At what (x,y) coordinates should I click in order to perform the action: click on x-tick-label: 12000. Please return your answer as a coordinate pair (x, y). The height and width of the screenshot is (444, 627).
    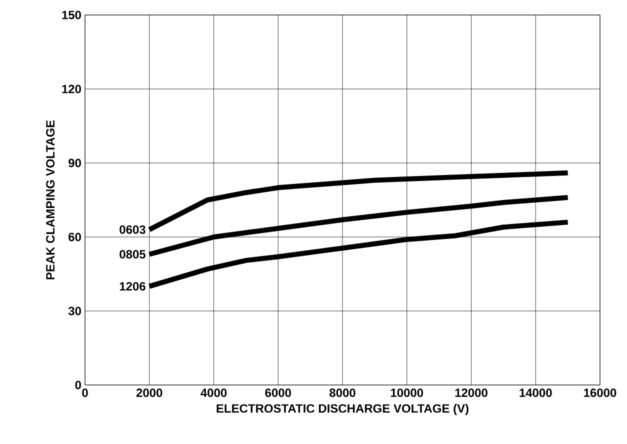
    Looking at the image, I should click on (471, 393).